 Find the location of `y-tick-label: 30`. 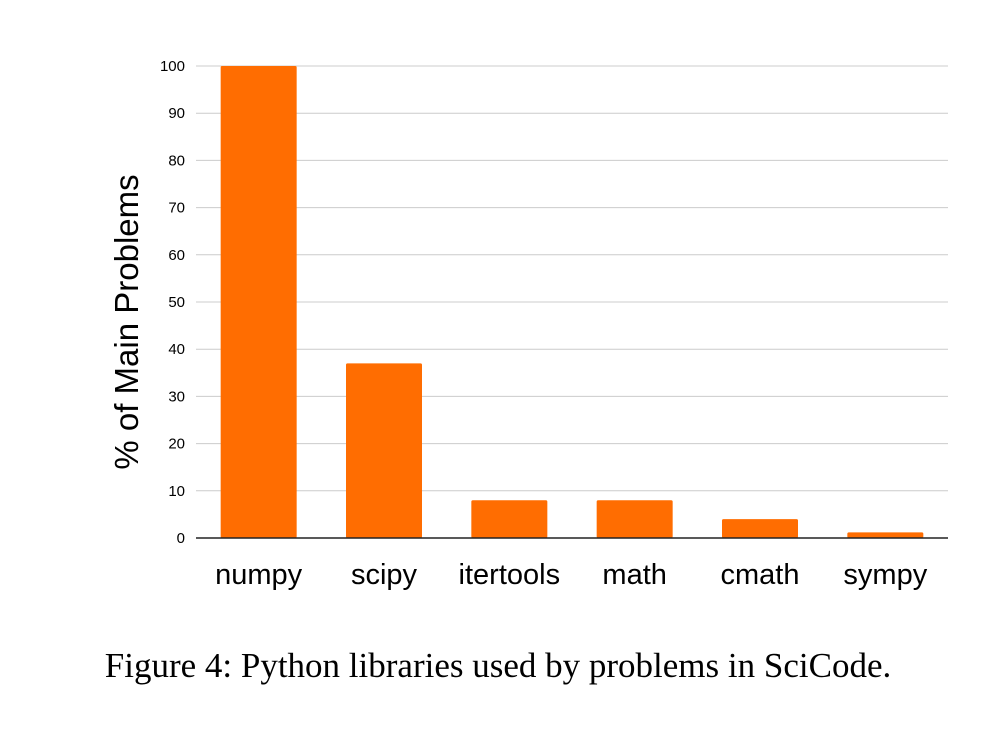

y-tick-label: 30 is located at coordinates (176, 396).